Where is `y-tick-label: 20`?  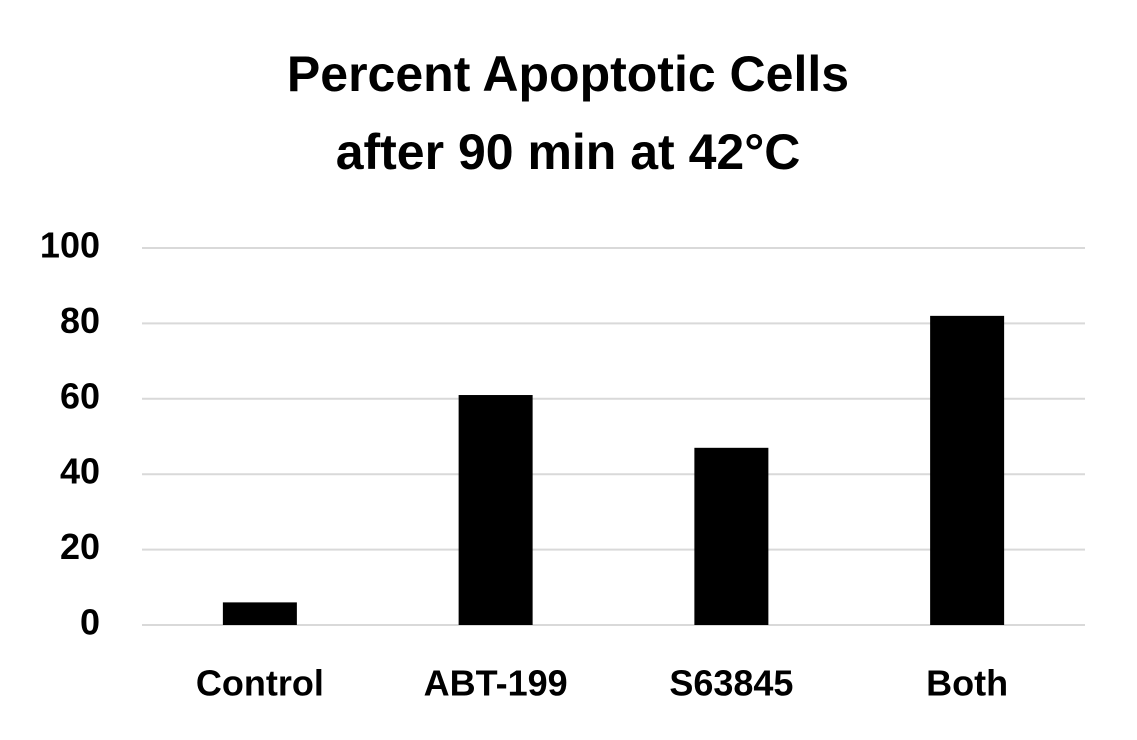
y-tick-label: 20 is located at coordinates (80, 546).